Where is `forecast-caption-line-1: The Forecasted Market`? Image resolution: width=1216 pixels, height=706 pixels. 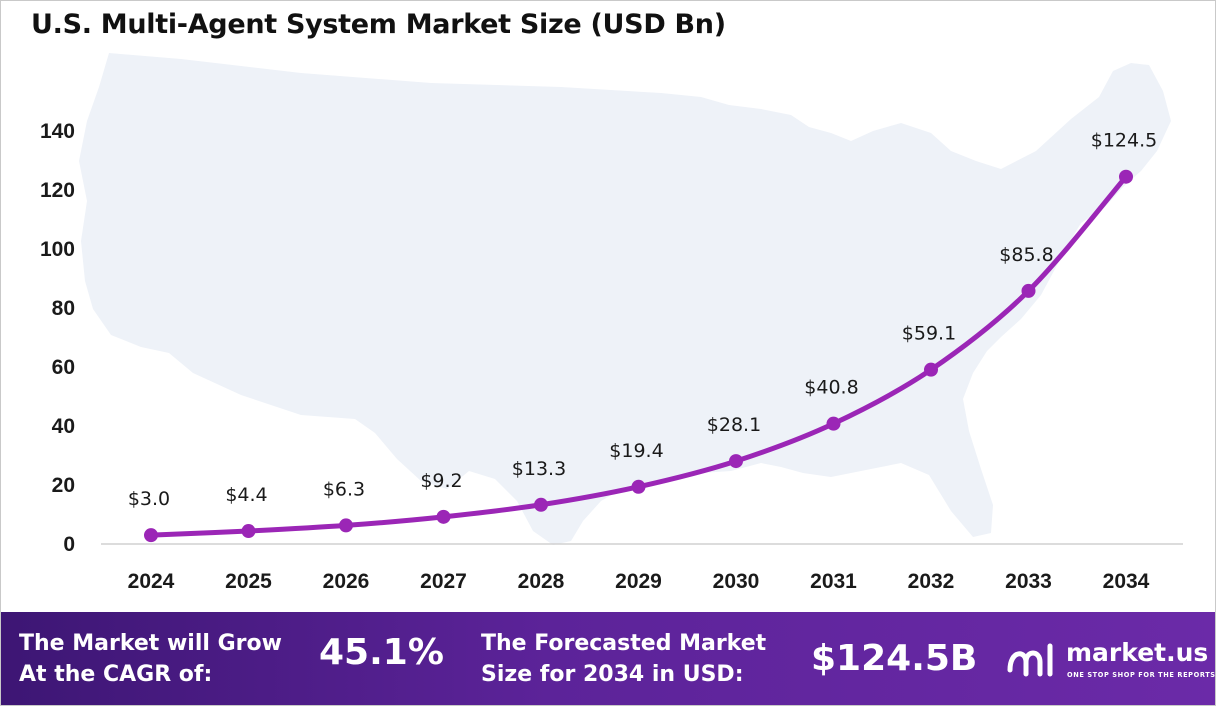
forecast-caption-line-1: The Forecasted Market is located at coordinates (624, 643).